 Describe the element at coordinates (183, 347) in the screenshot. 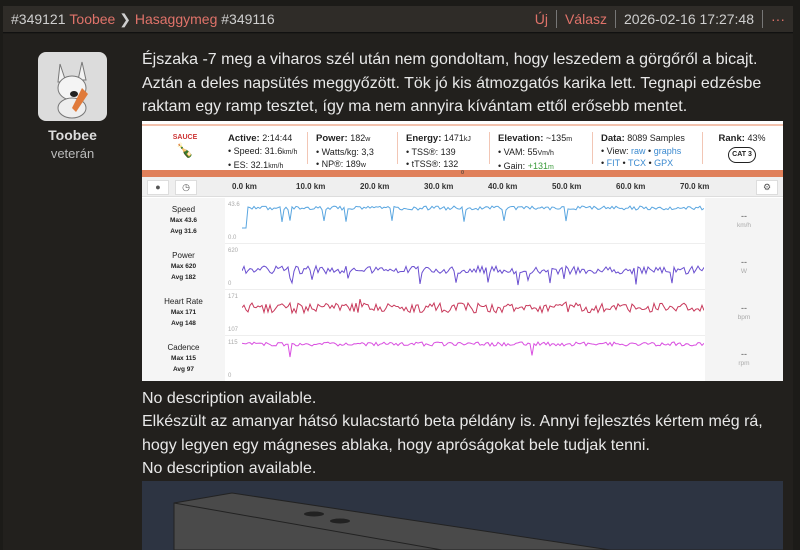

I see `row-label: Cadence` at that location.